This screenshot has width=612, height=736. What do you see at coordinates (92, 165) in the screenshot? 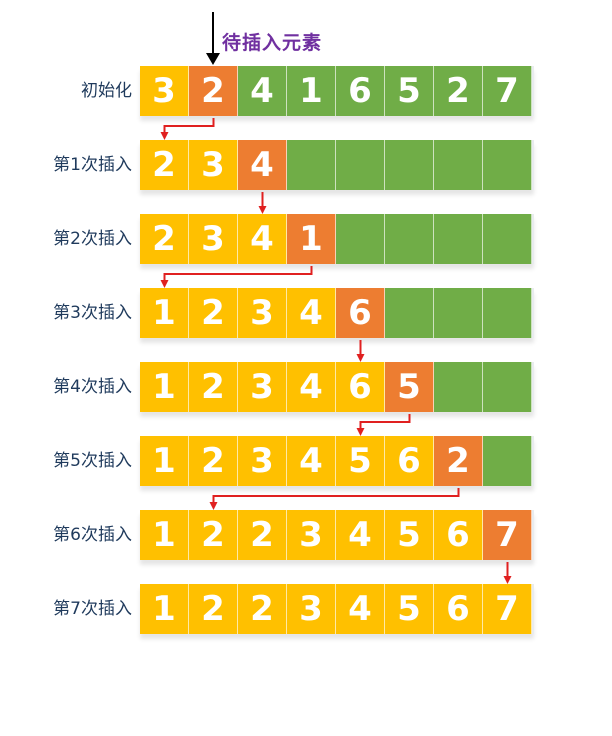
I see `row-label: 第1次插入` at bounding box center [92, 165].